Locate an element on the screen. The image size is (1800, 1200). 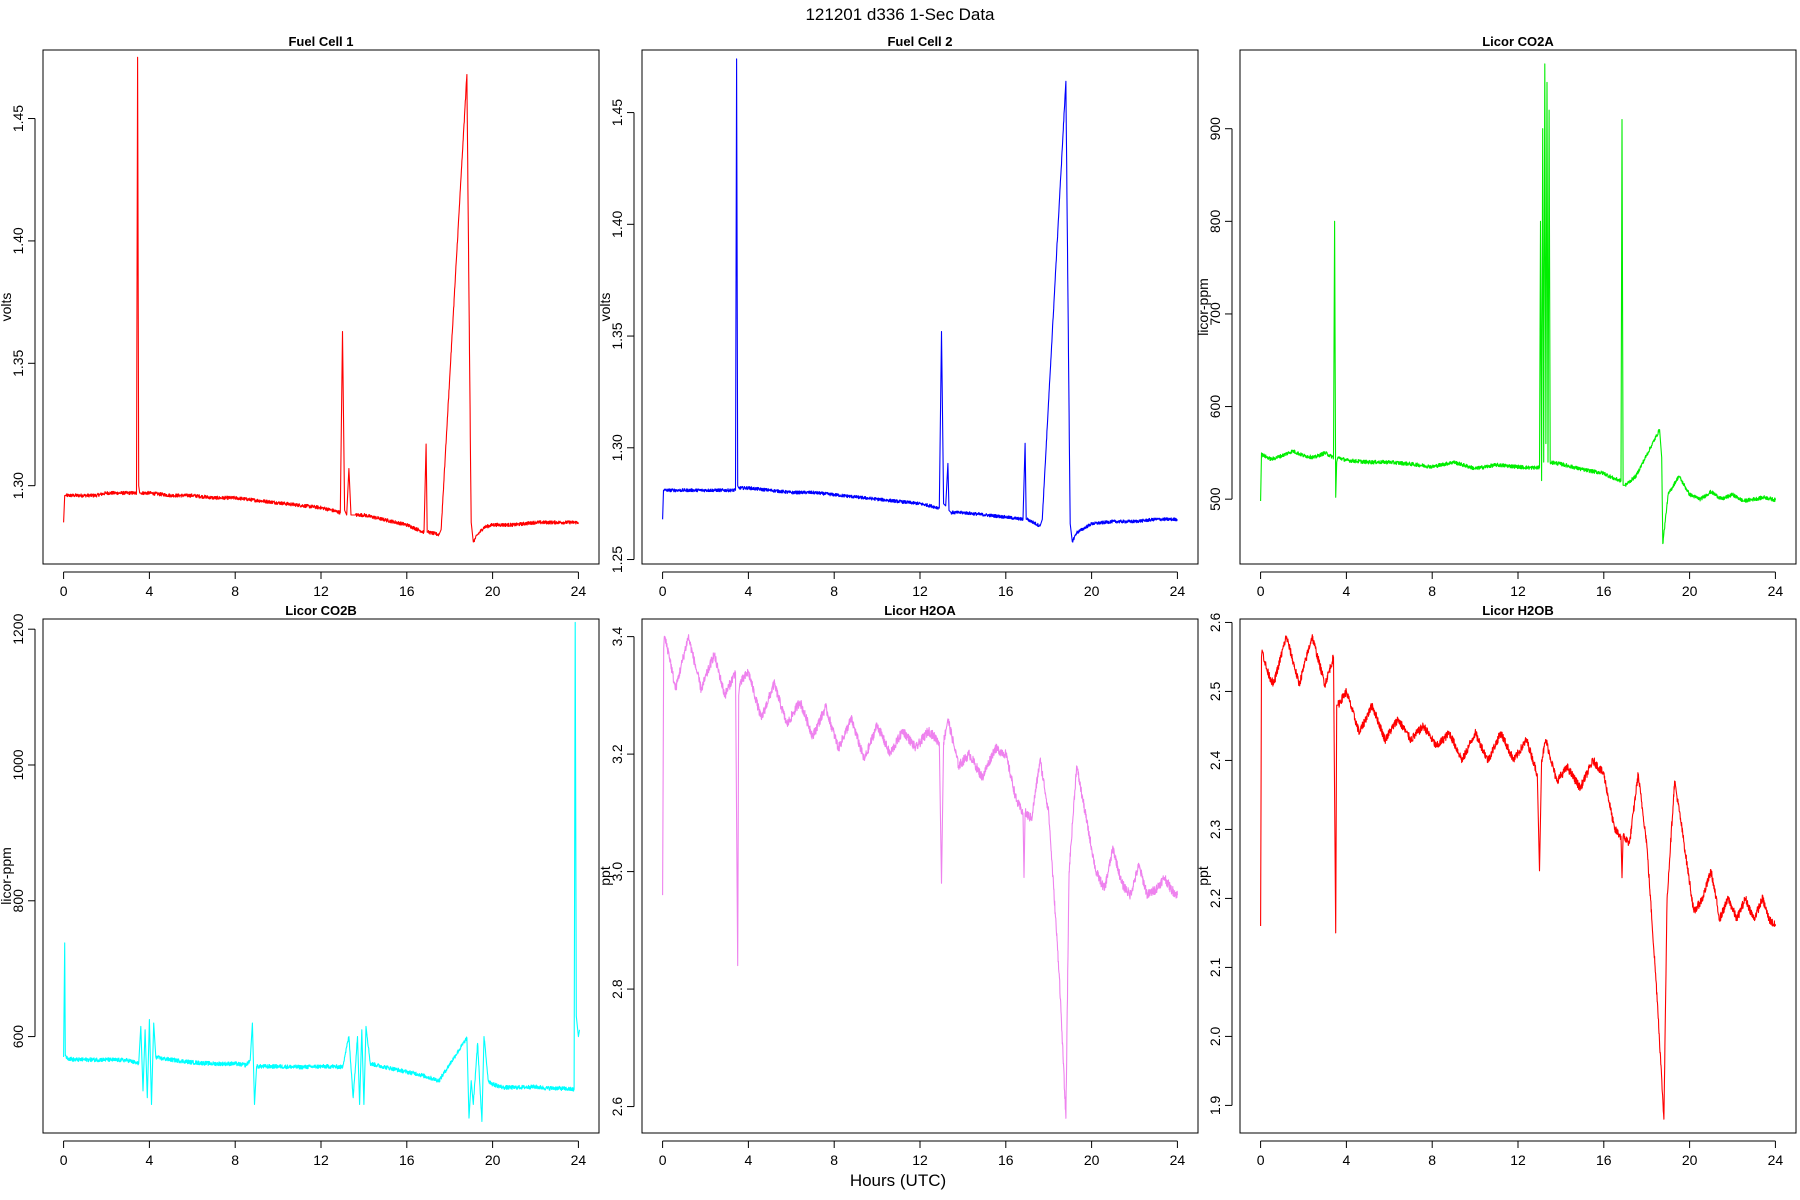
panel-licor-h2oa-y-tick-label: 3.4 is located at coordinates (617, 637).